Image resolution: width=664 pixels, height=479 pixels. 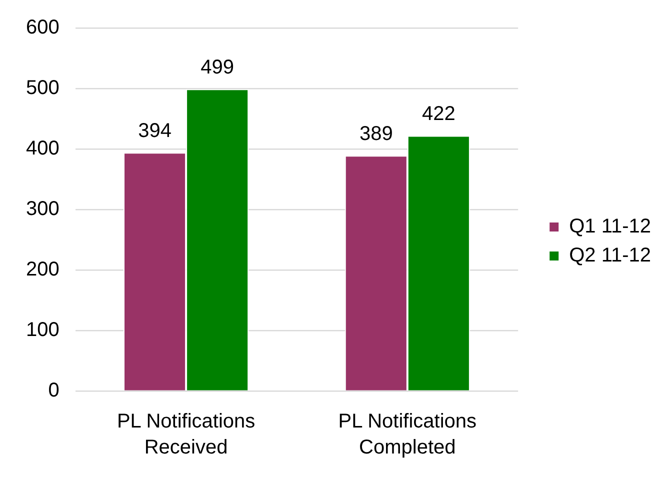 I want to click on y-tick-label: 600, so click(x=43, y=27).